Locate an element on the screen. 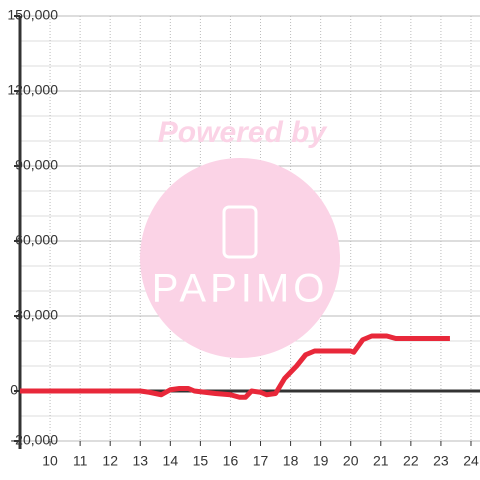 This screenshot has height=480, width=480. watermark-text: Powered by is located at coordinates (243, 132).